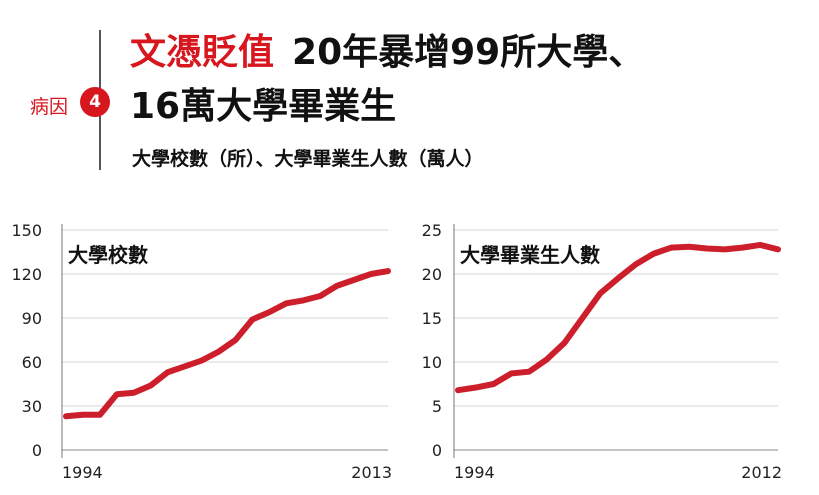  I want to click on y-tick-label-10: 10, so click(432, 362).